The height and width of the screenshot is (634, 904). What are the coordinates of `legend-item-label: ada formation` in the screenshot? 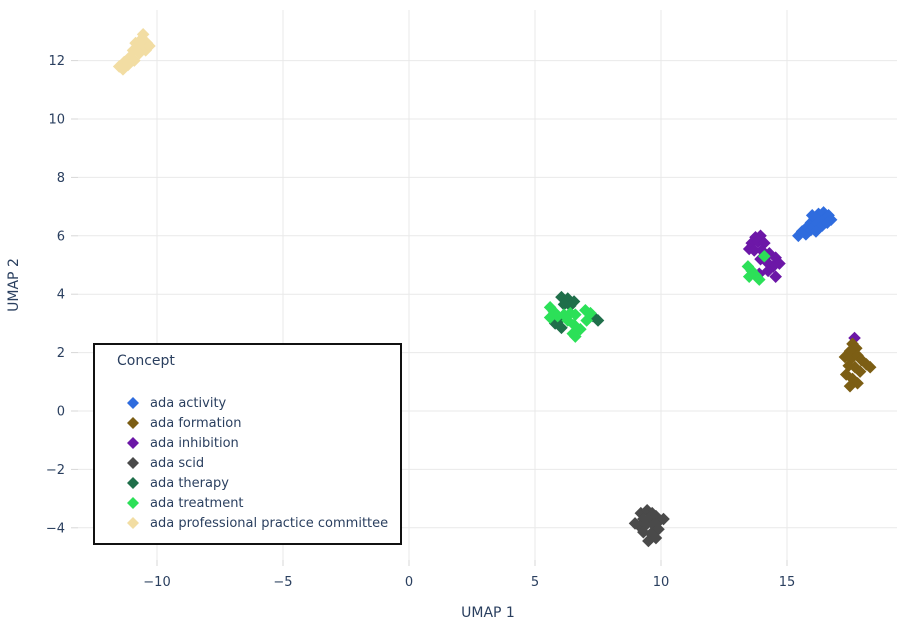 It's located at (196, 423).